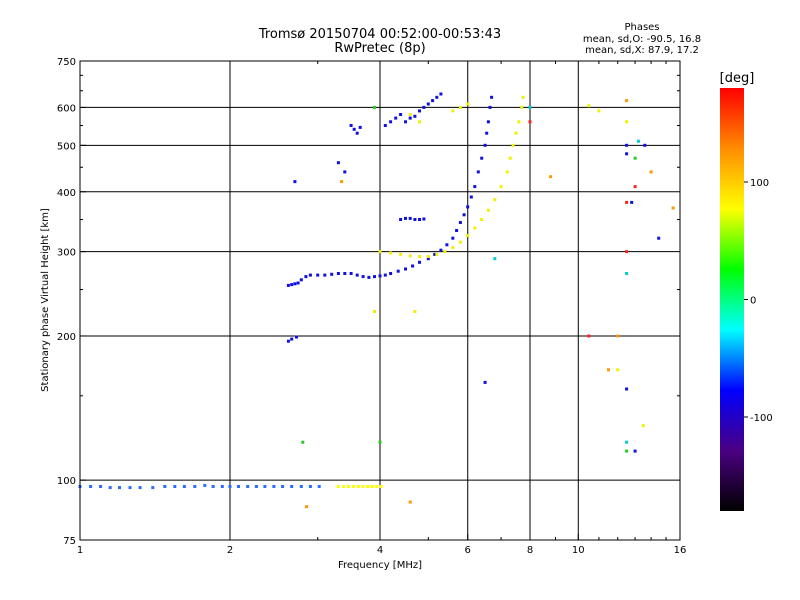 The height and width of the screenshot is (600, 800). What do you see at coordinates (578, 550) in the screenshot?
I see `x-tick-label: 10` at bounding box center [578, 550].